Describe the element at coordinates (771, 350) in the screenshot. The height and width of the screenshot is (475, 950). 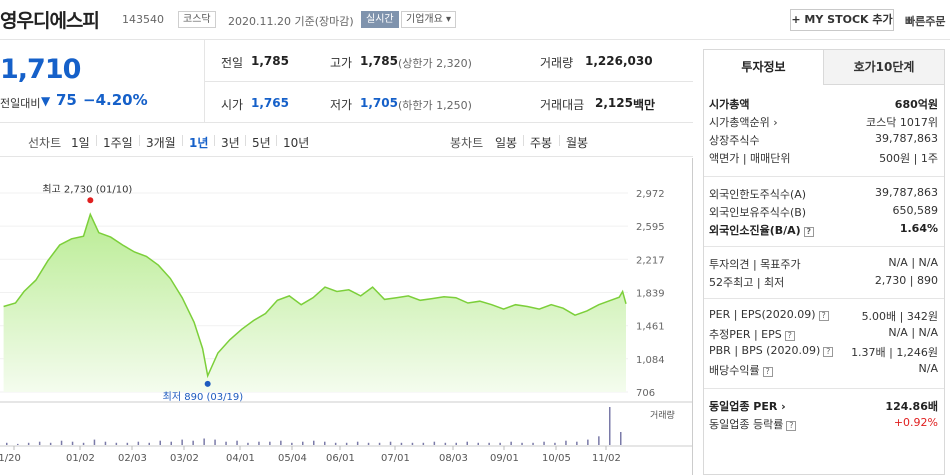
I see `info-label: PBR | BPS (2020.09)?` at that location.